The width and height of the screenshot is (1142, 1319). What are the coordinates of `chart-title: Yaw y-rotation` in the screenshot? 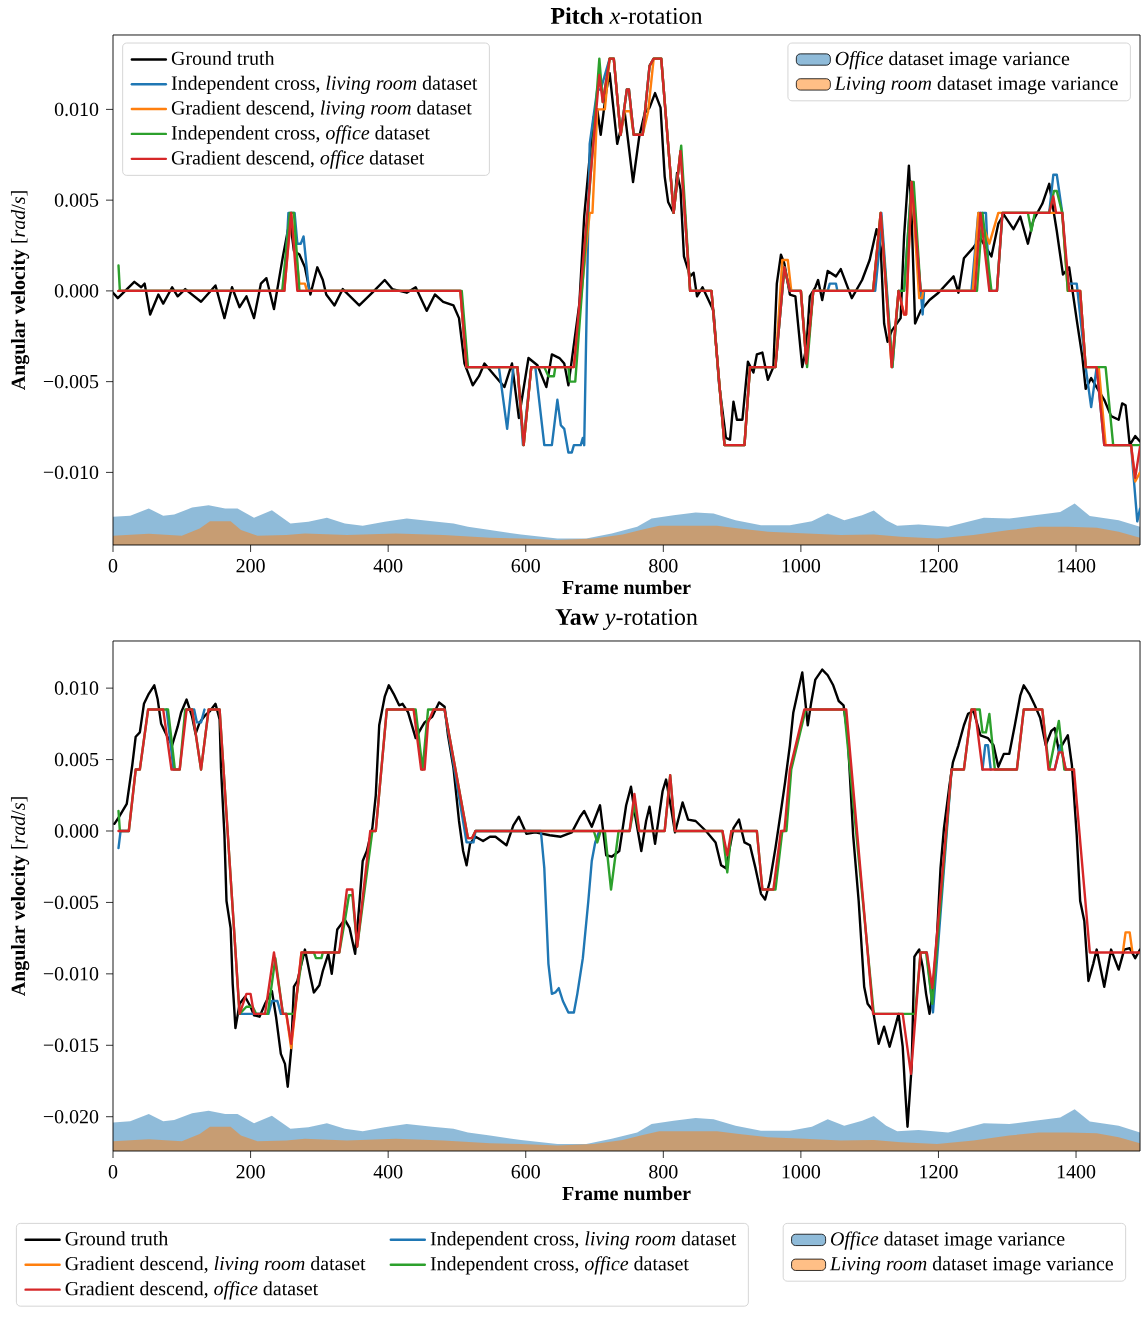 It's located at (626, 619).